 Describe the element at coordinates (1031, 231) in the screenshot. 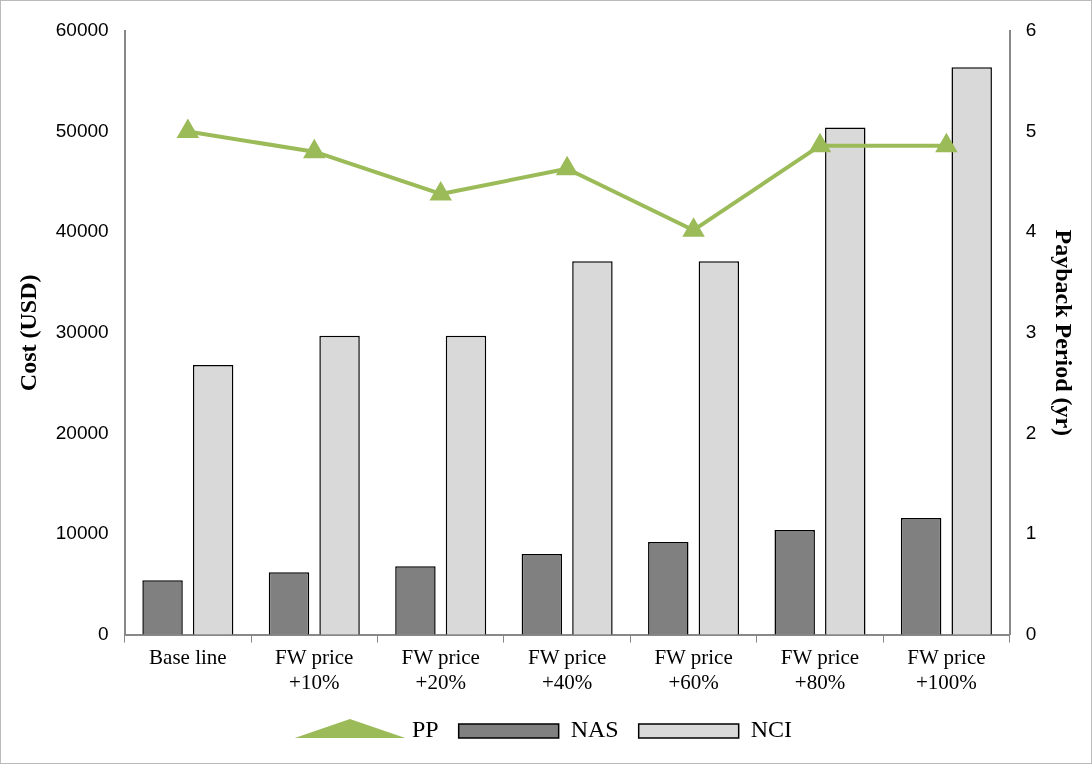

I see `y2-tick-label: 4` at that location.